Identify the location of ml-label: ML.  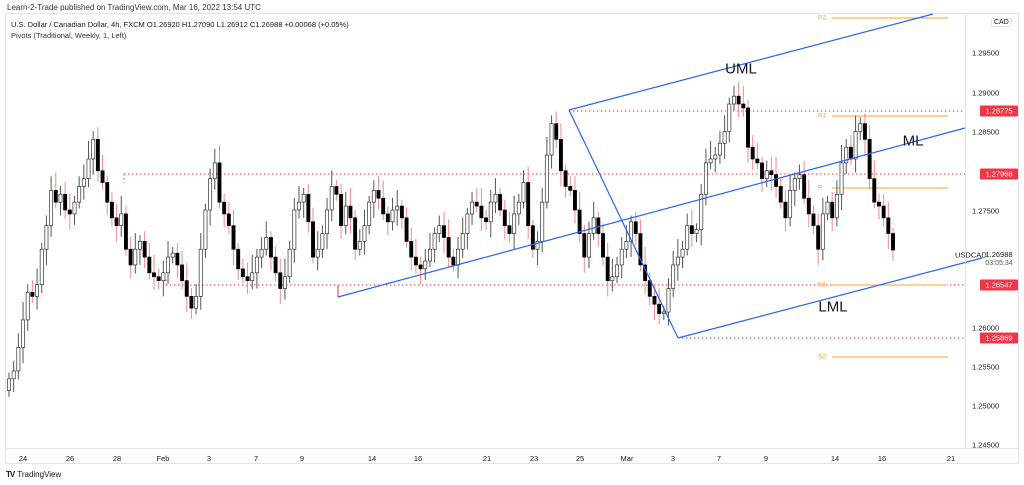
(913, 141).